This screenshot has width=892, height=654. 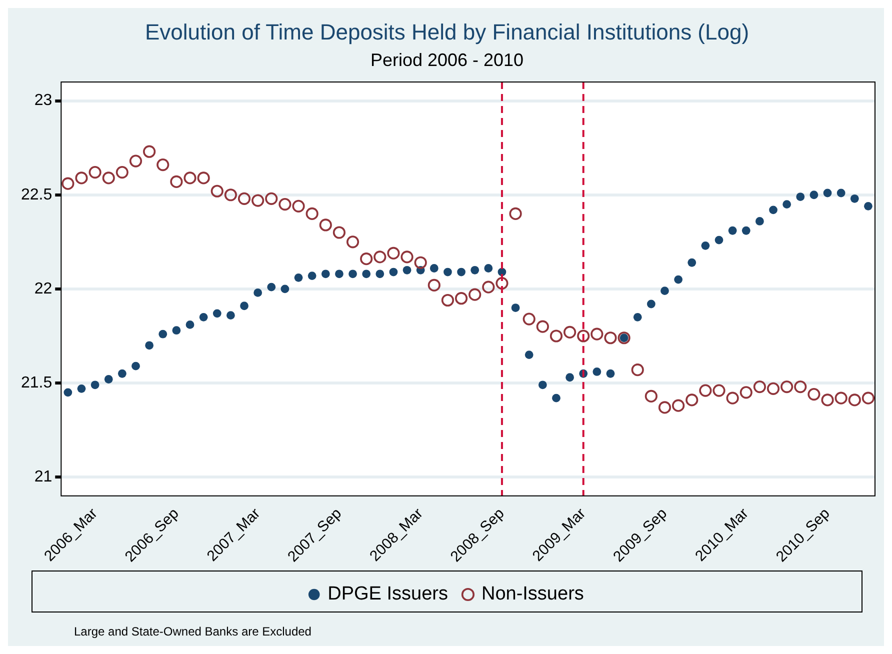 I want to click on chart-title: Evolution of Time Deposits Held by Financial Institutions (Log), so click(x=447, y=31).